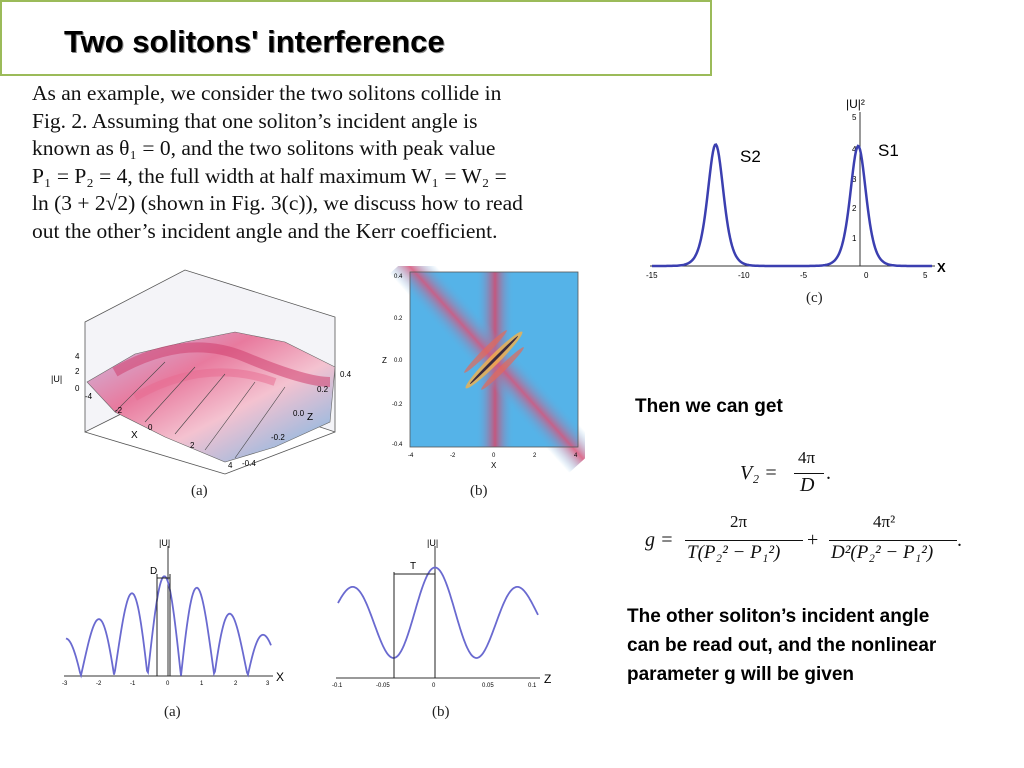 This screenshot has width=1024, height=768. I want to click on g-term1-numerator: 2π, so click(739, 521).